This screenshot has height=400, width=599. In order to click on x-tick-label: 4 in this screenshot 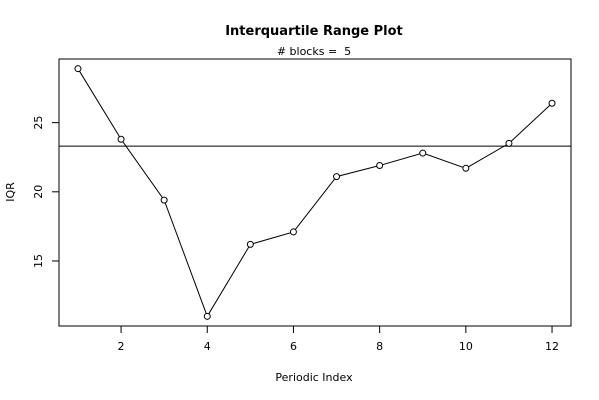, I will do `click(207, 346)`.